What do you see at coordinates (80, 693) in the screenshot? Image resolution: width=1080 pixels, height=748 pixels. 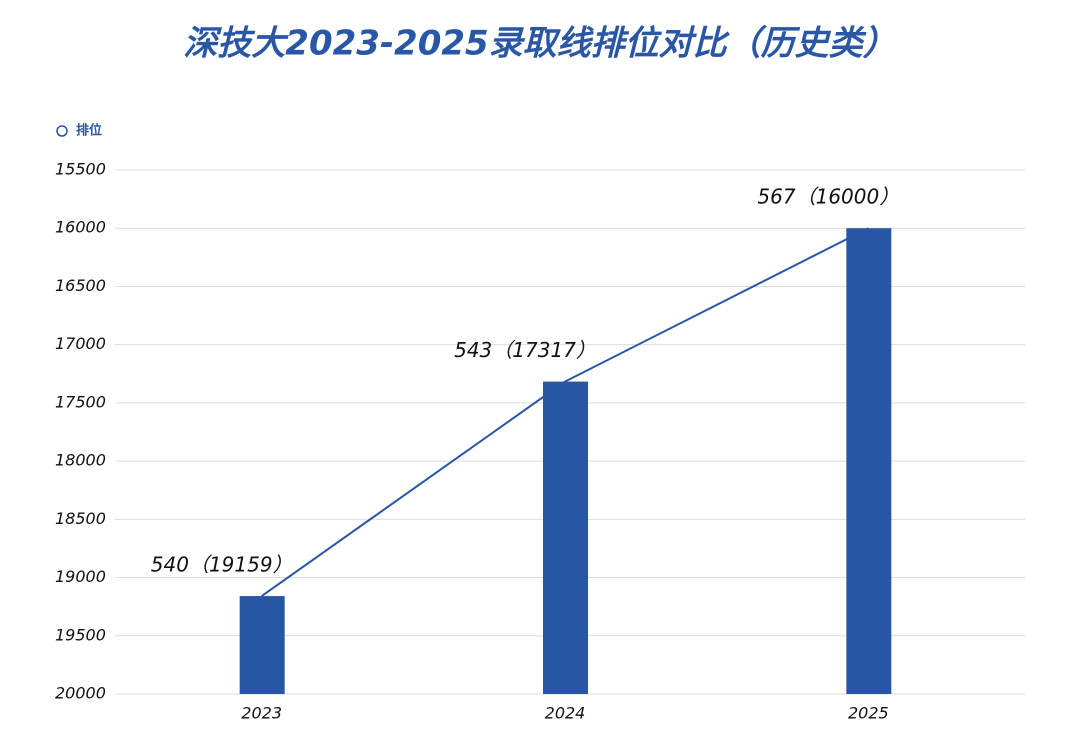 I see `y-tick-label: 20000` at bounding box center [80, 693].